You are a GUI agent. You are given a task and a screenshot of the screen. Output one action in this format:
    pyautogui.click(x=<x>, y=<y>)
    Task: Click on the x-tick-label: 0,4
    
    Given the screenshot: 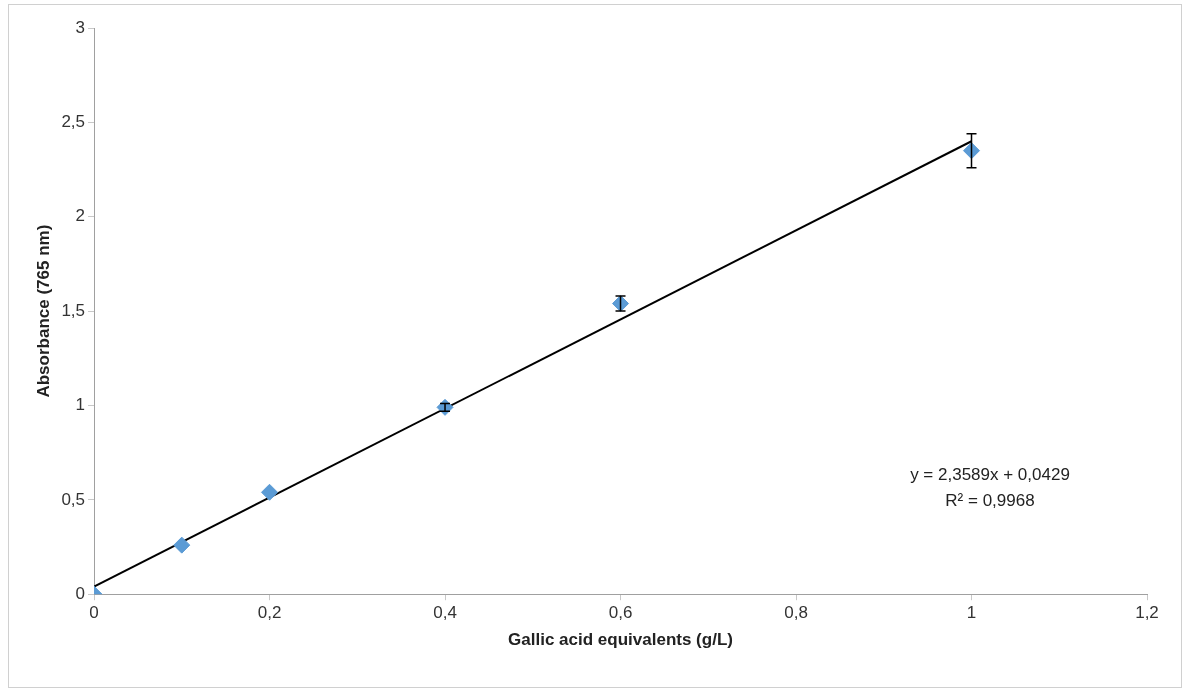 What is the action you would take?
    pyautogui.click(x=445, y=613)
    